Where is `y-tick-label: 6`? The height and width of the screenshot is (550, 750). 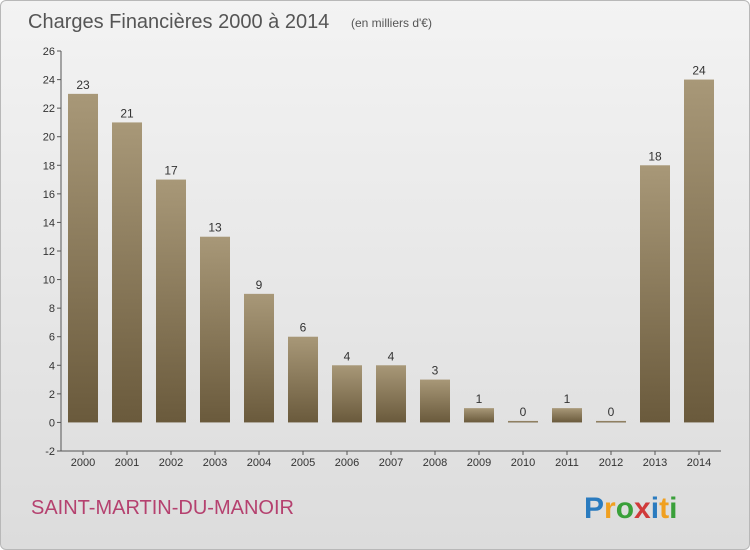
y-tick-label: 6 is located at coordinates (52, 338).